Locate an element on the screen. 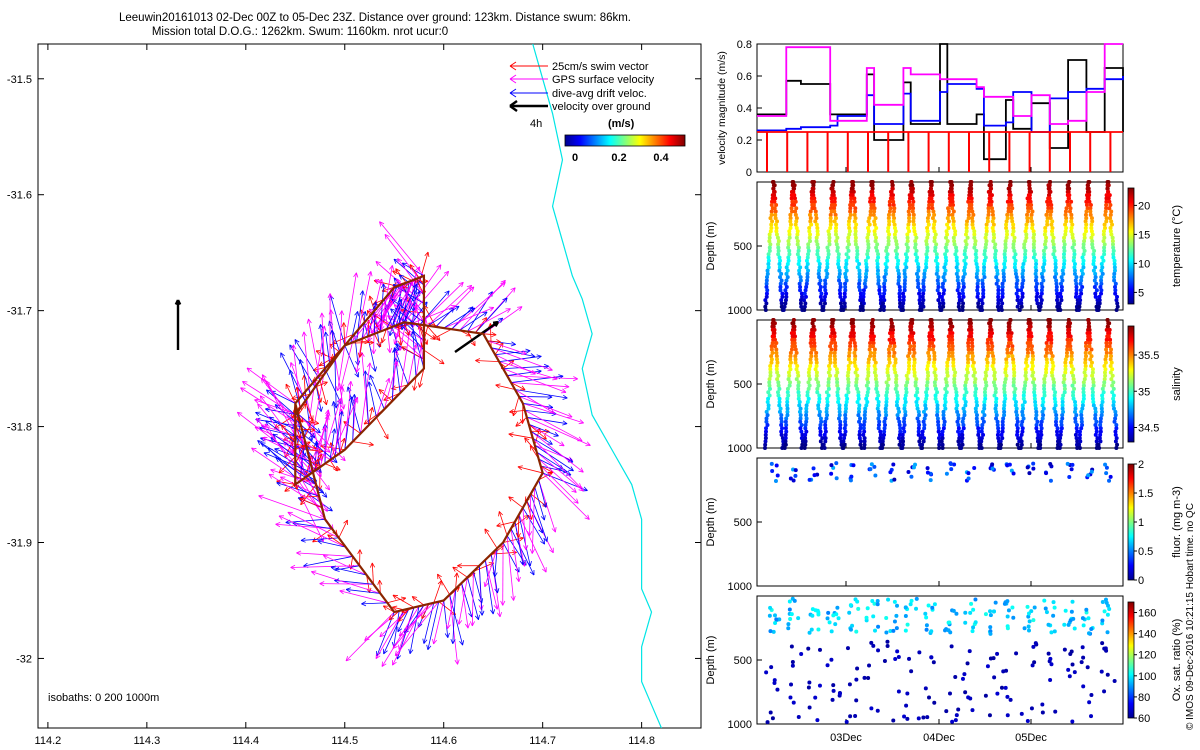 This screenshot has width=1200, height=750. drift-velocity-arrow is located at coordinates (524, 373).